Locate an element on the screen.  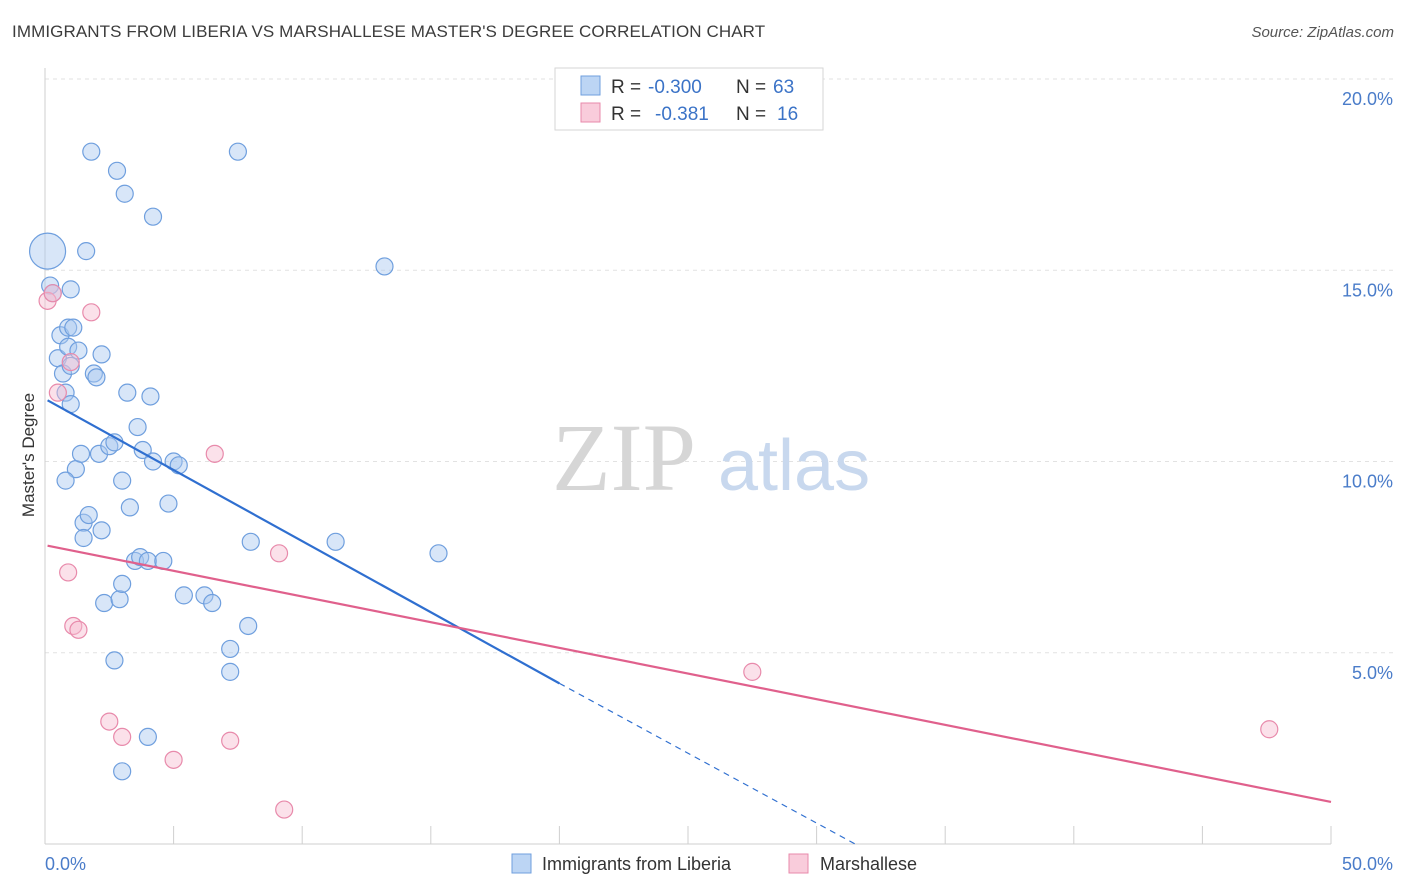
bottom-legend-swatch-marshallese is located at coordinates (798, 863).